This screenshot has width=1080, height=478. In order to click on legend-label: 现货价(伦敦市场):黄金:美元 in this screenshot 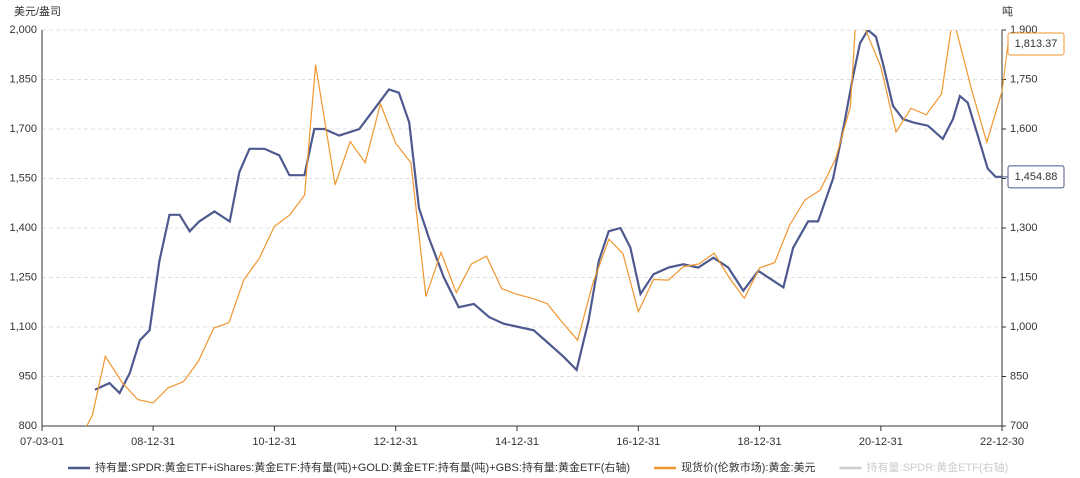, I will do `click(748, 467)`.